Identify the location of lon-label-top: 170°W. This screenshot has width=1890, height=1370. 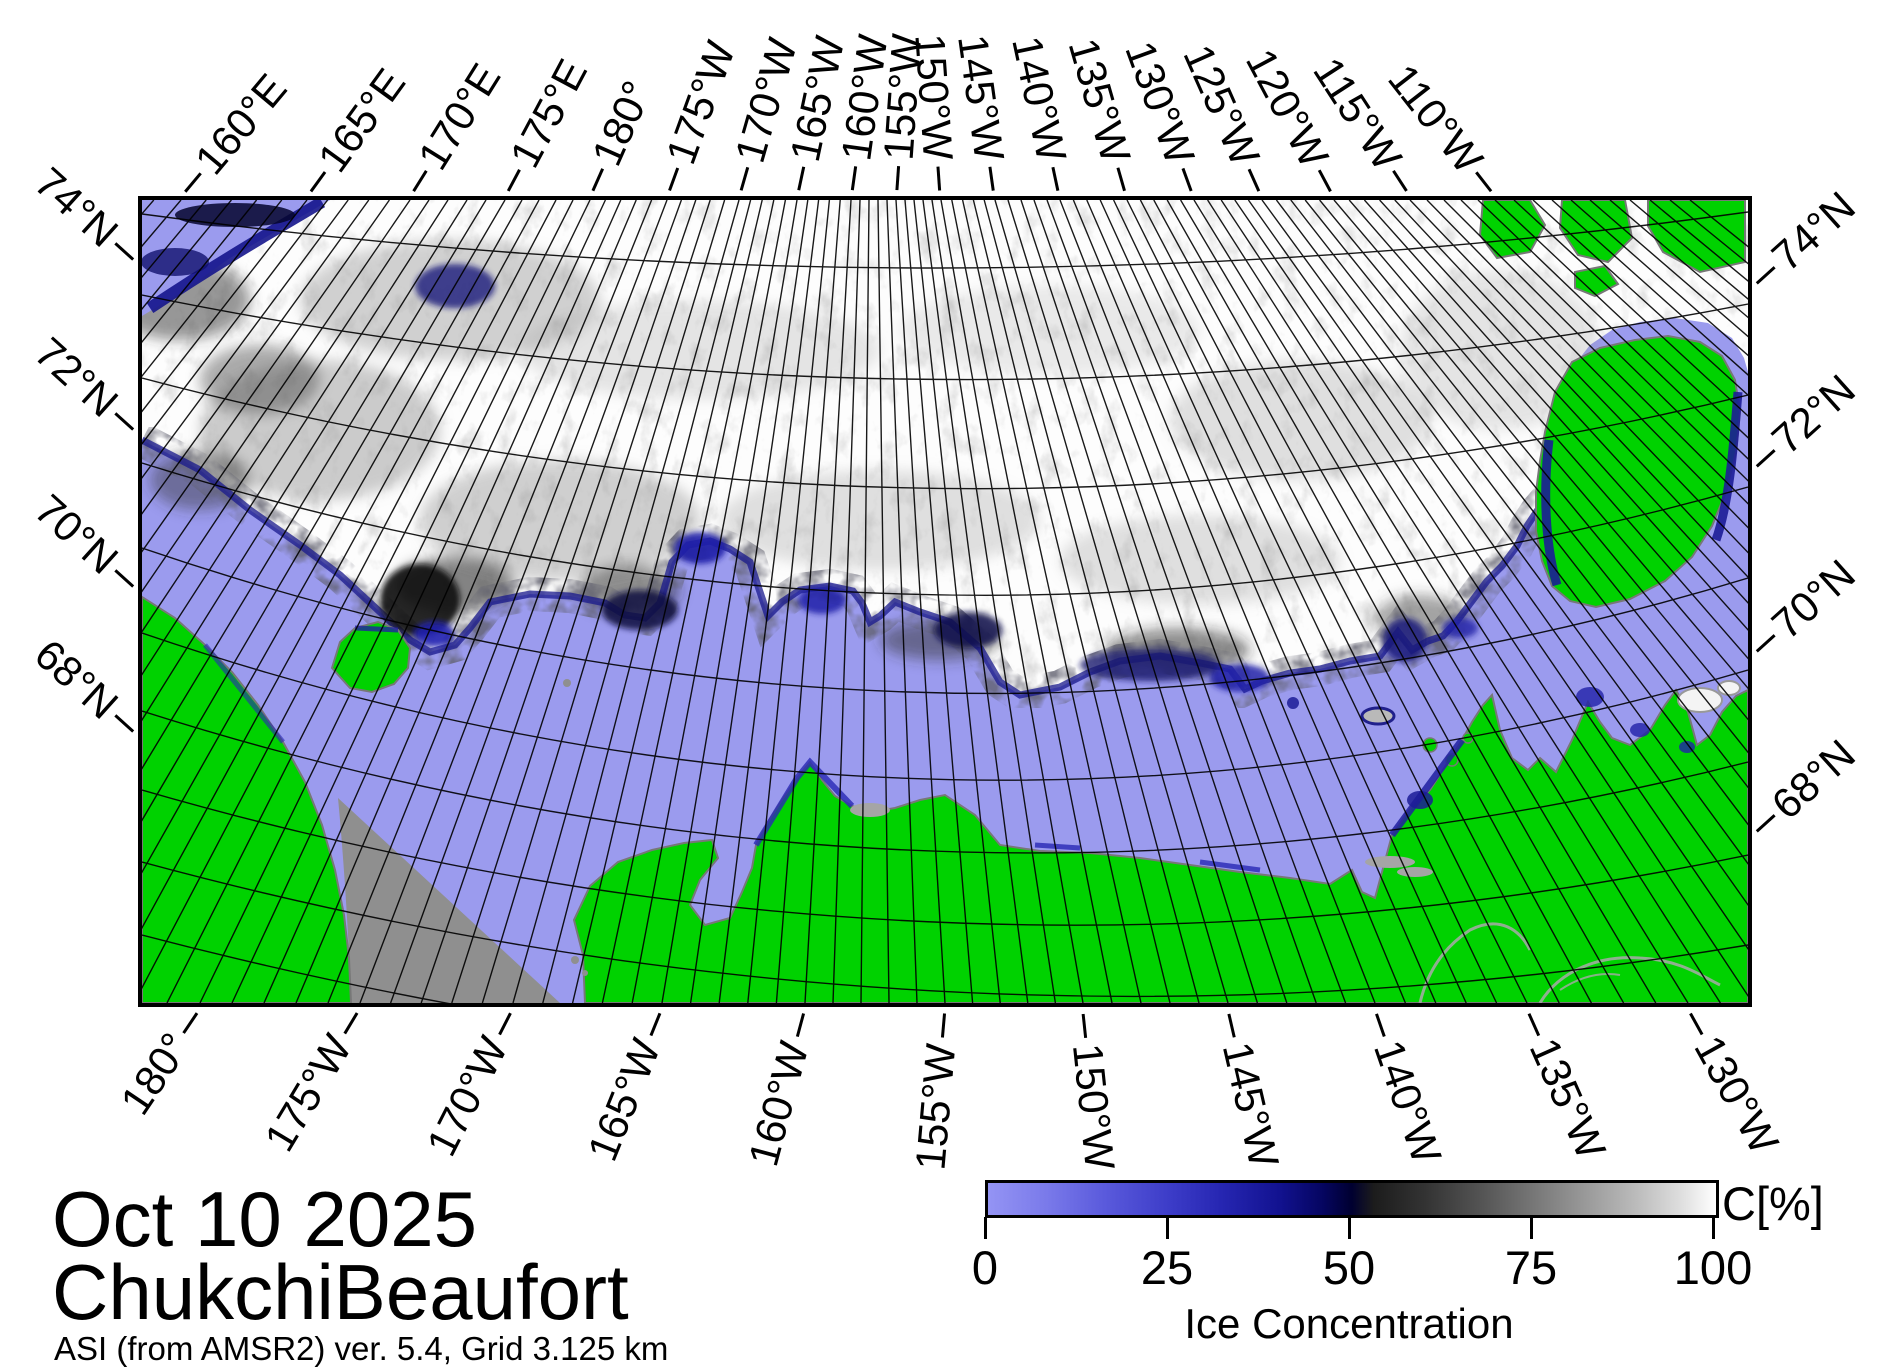
(766, 114).